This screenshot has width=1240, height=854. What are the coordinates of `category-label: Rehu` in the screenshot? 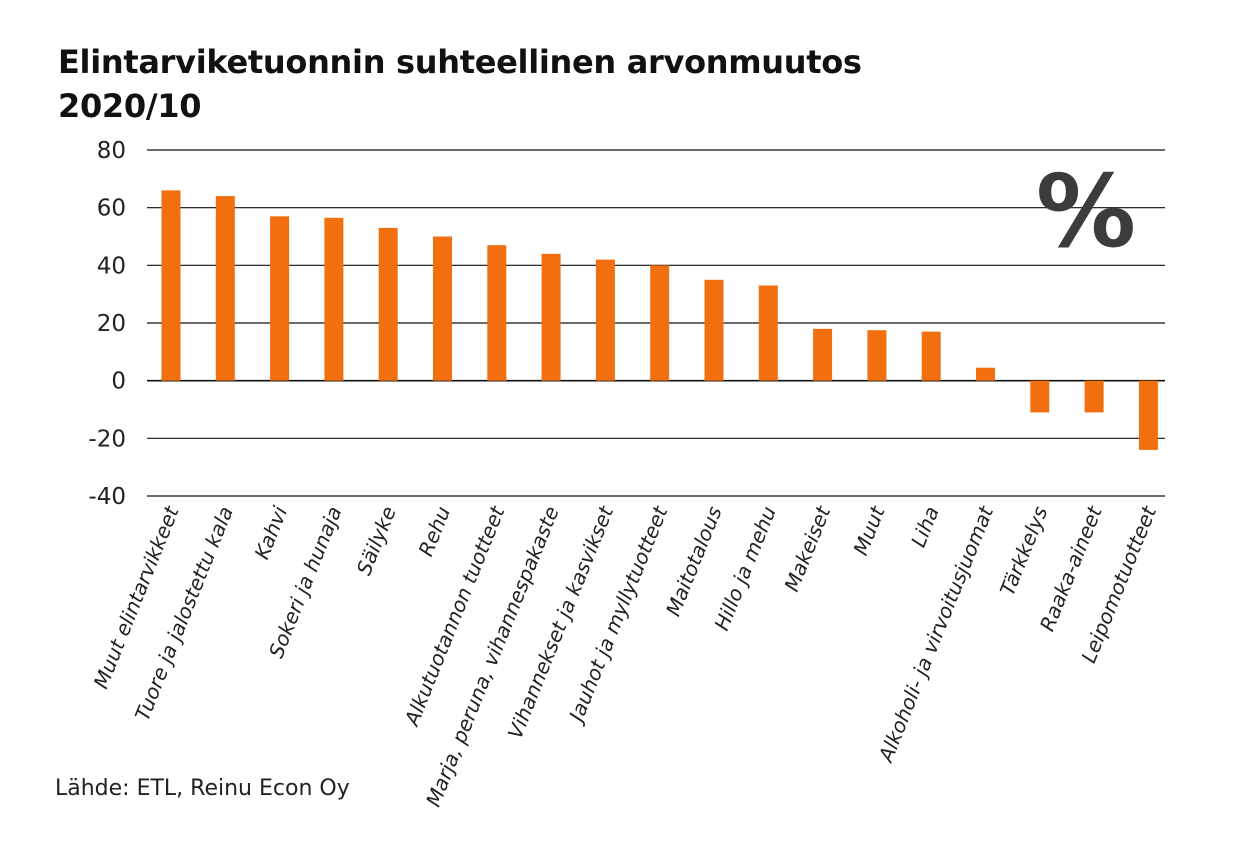 It's located at (435, 531).